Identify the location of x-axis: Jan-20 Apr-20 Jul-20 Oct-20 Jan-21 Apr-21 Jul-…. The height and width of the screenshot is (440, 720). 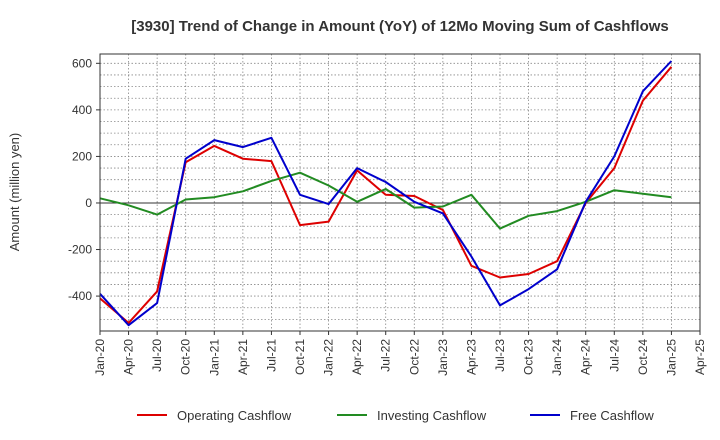
(400, 353).